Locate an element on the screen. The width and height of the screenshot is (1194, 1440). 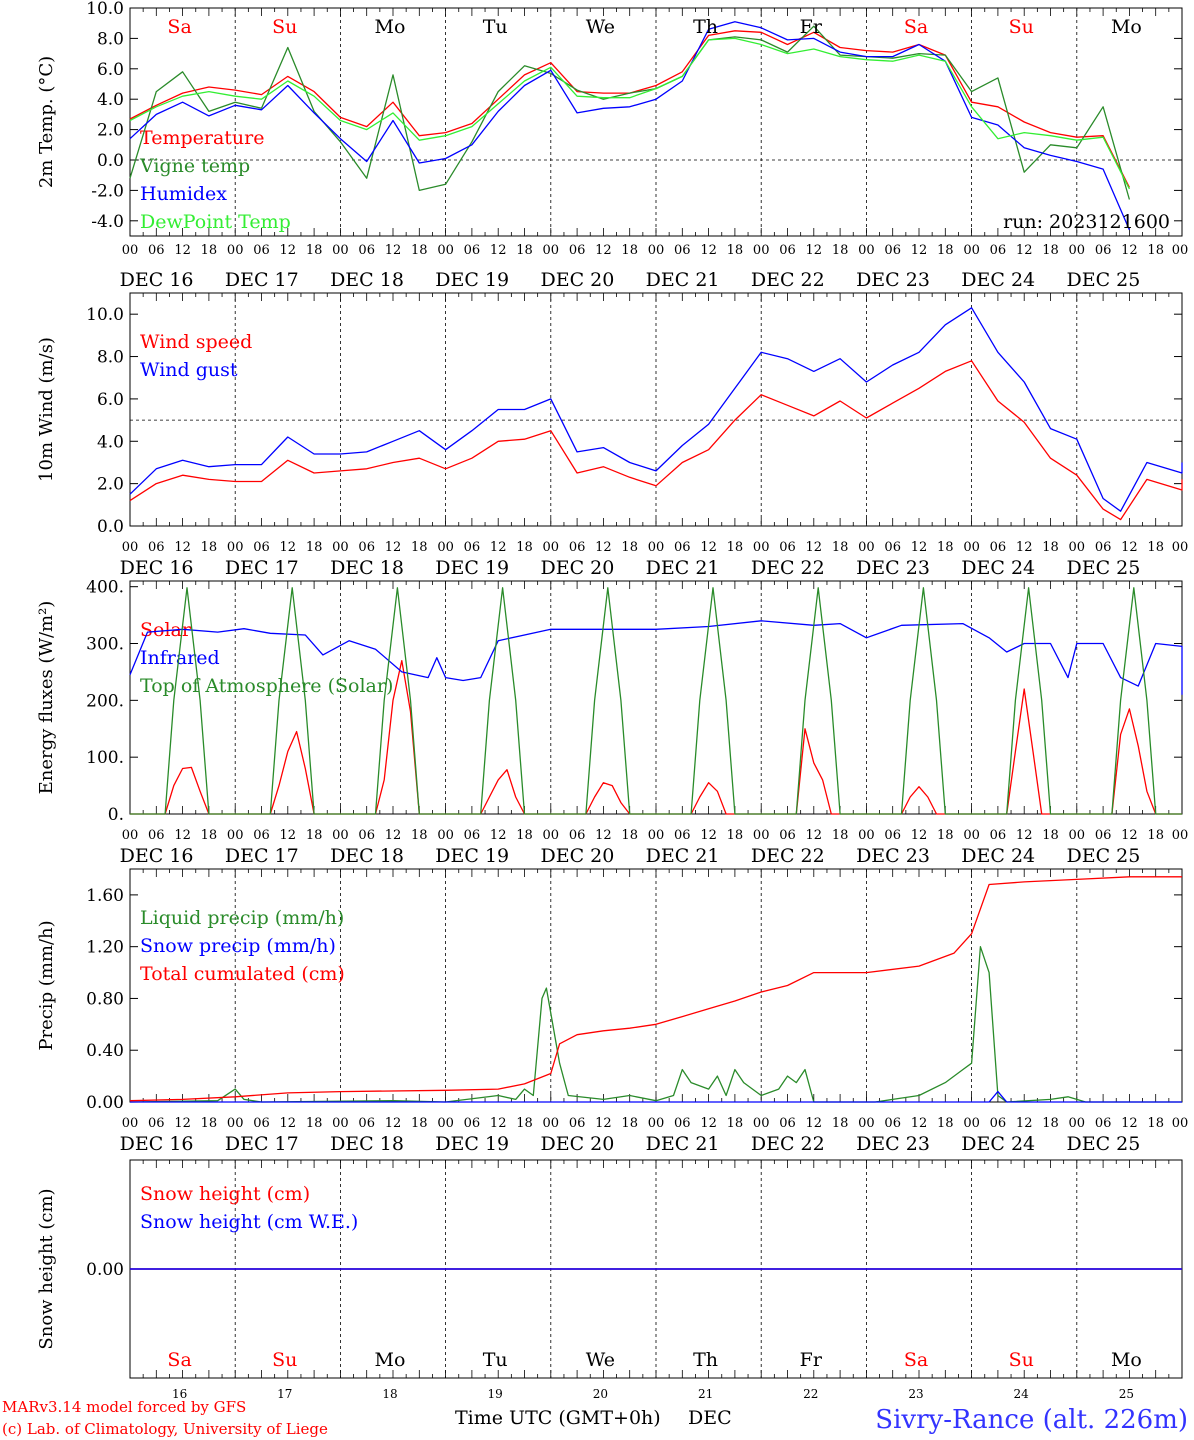
legend-entry: Humidex is located at coordinates (183, 194).